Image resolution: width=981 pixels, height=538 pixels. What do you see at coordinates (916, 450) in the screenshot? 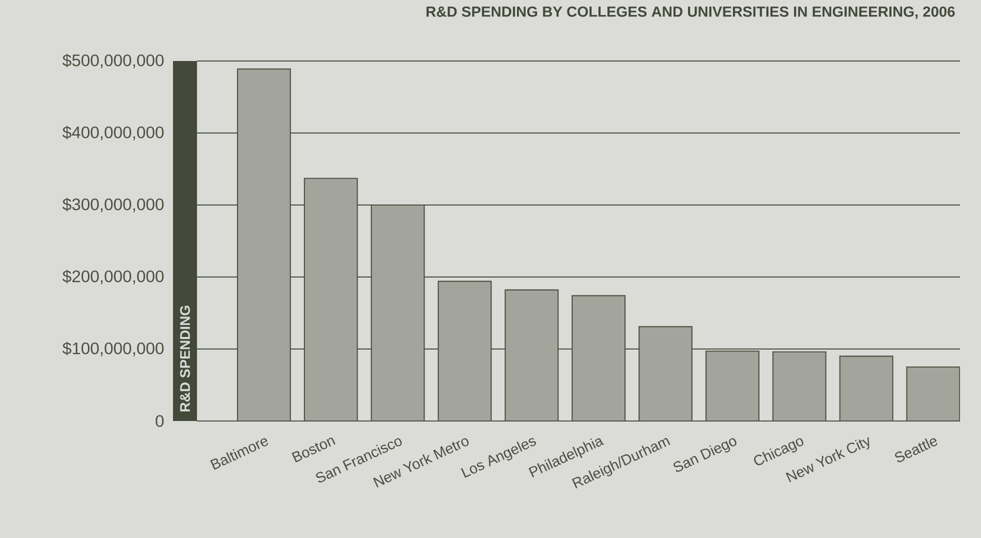
I see `x-tick-label: Seattle` at bounding box center [916, 450].